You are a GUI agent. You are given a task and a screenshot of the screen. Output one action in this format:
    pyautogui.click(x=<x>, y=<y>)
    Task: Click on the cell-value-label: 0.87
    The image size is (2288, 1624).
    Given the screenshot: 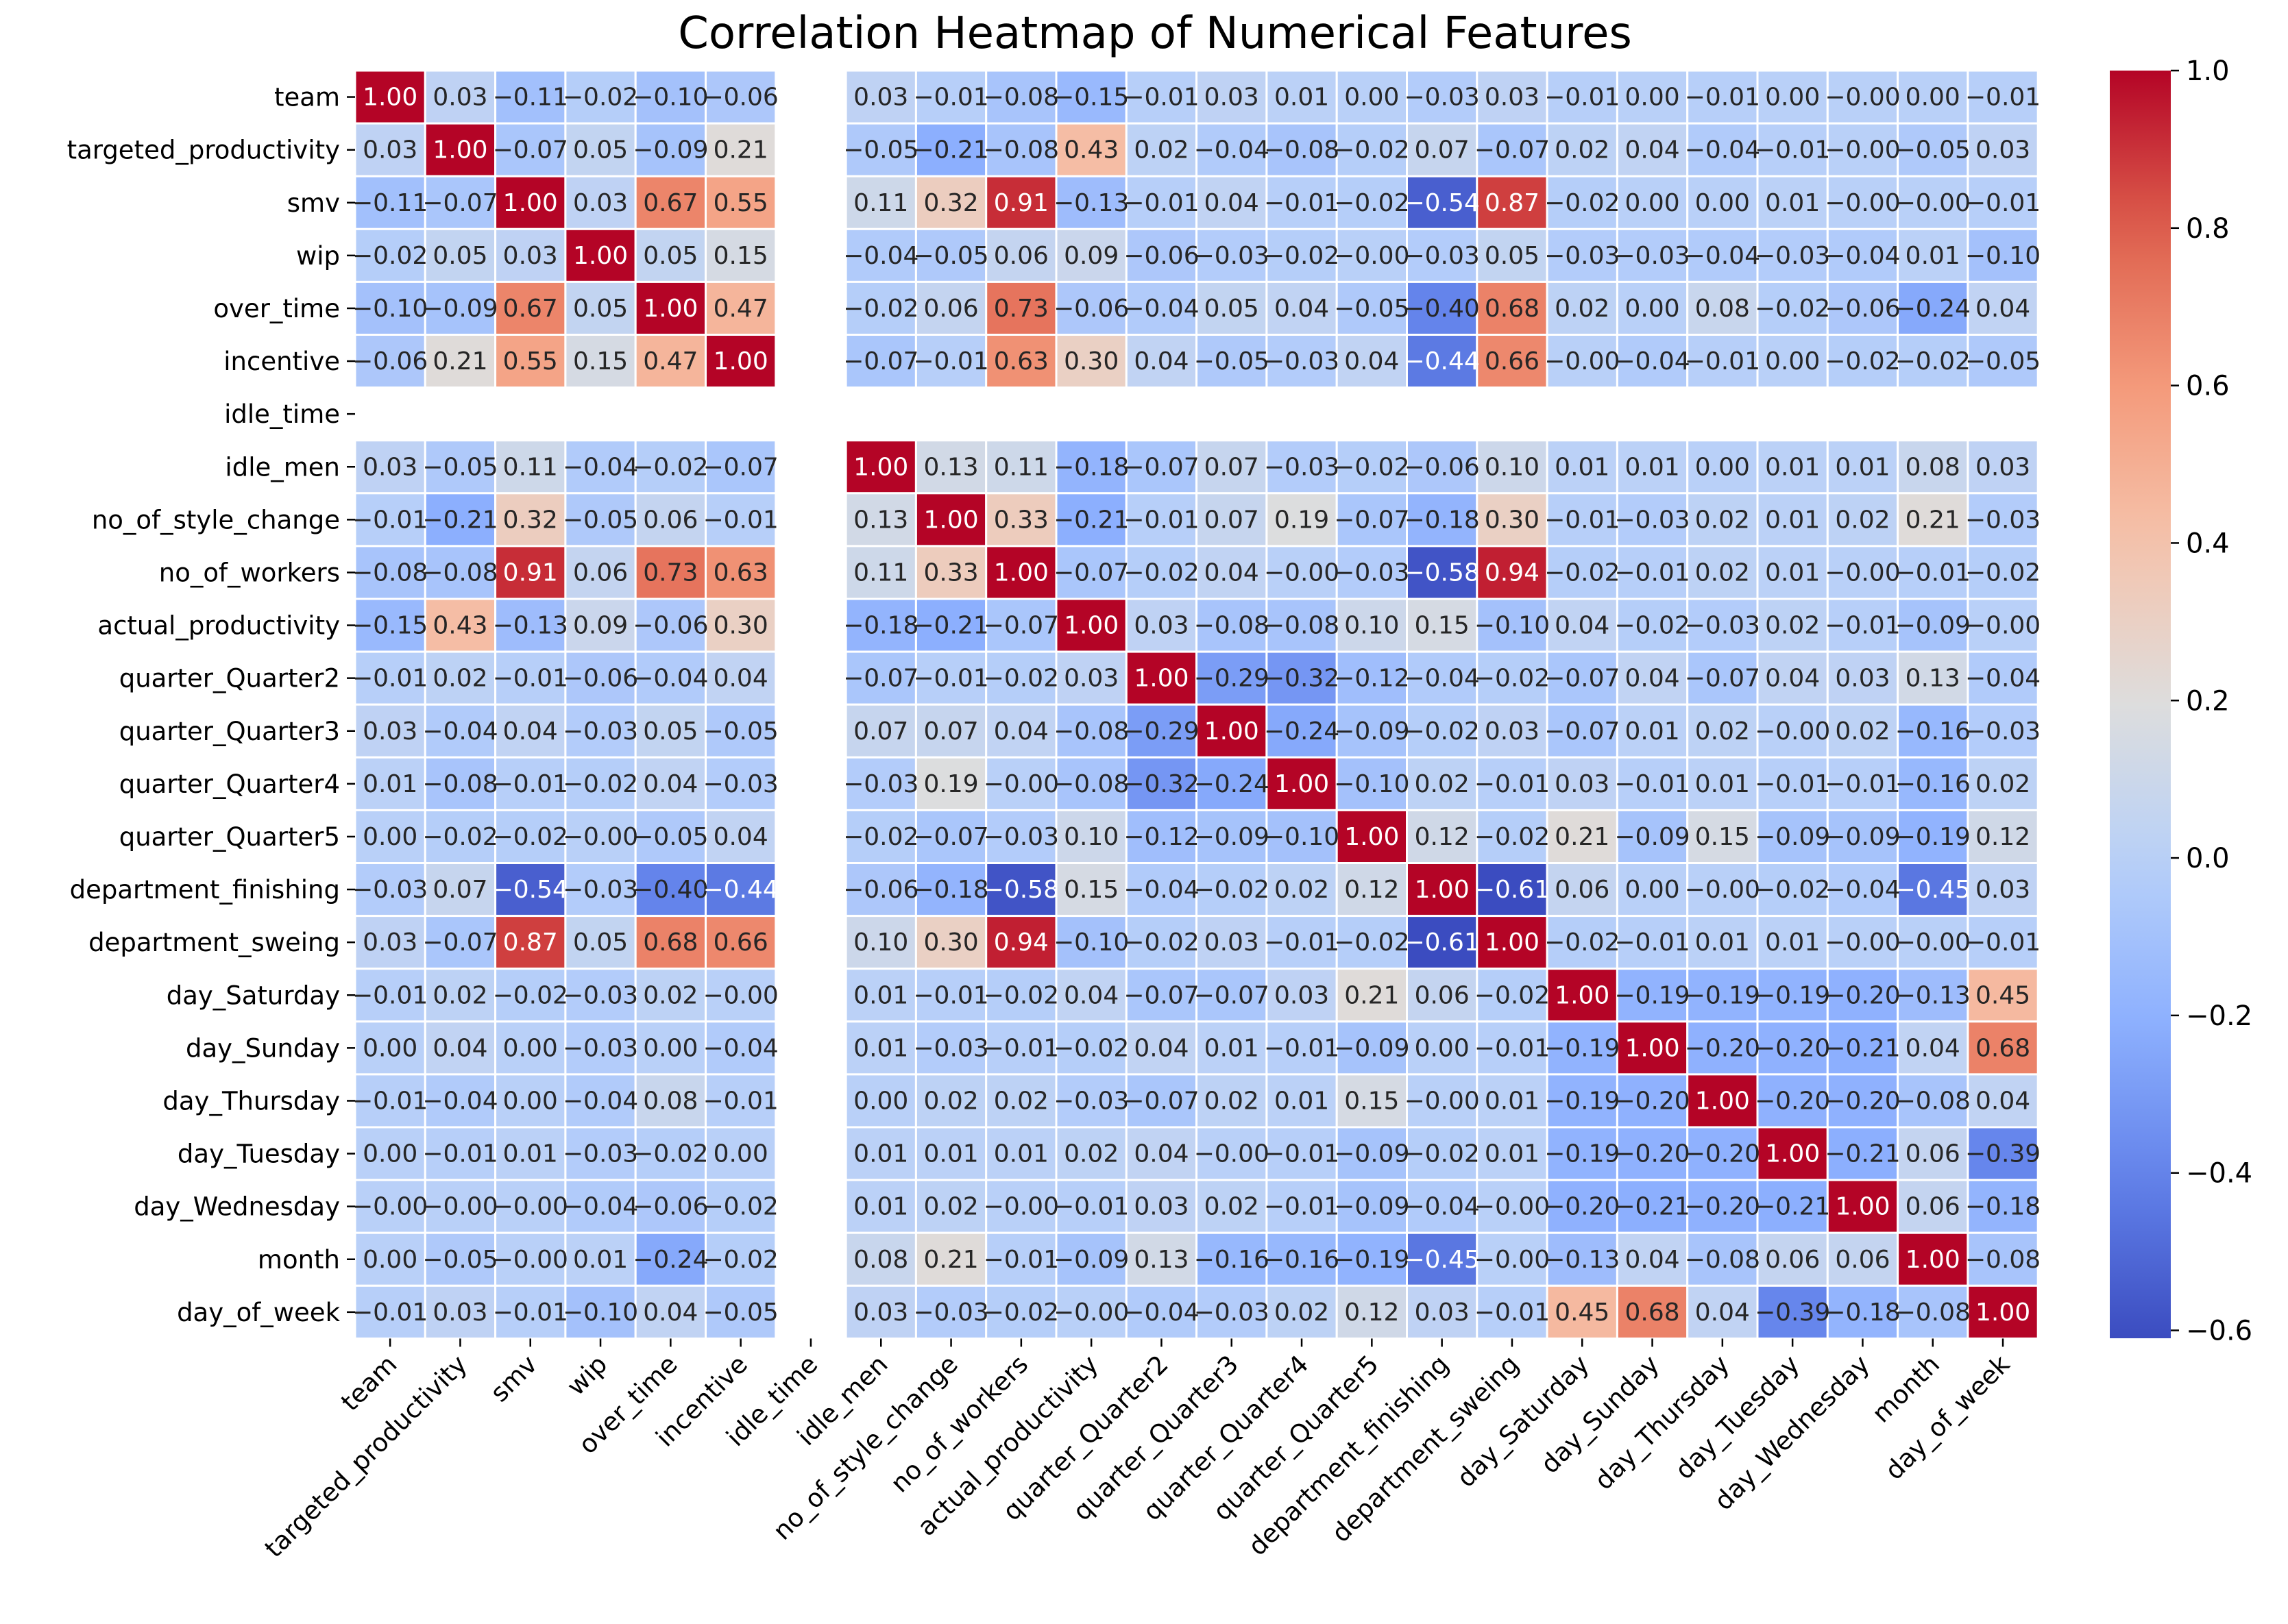 What is the action you would take?
    pyautogui.click(x=1512, y=203)
    